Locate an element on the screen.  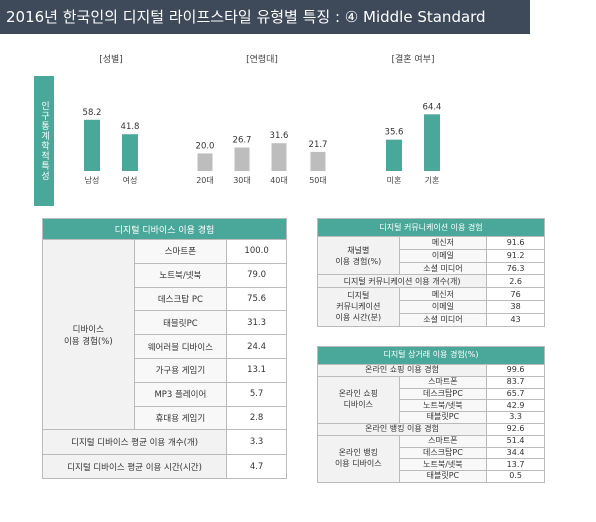
table-row: 온라인 뱅킹 이용 디바이스 스마트폰 51.4 is located at coordinates (431, 458).